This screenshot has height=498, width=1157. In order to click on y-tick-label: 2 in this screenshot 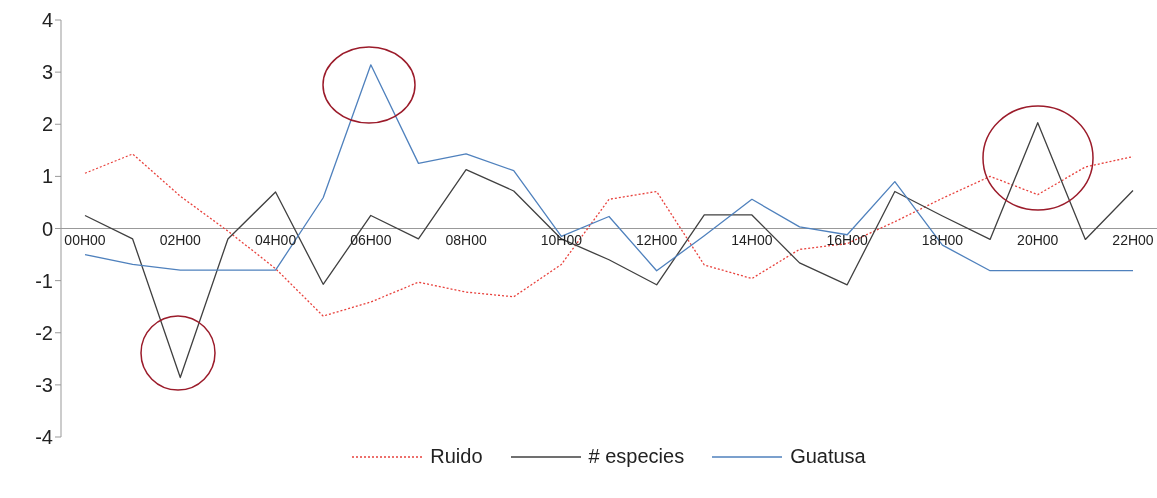, I will do `click(47, 124)`.